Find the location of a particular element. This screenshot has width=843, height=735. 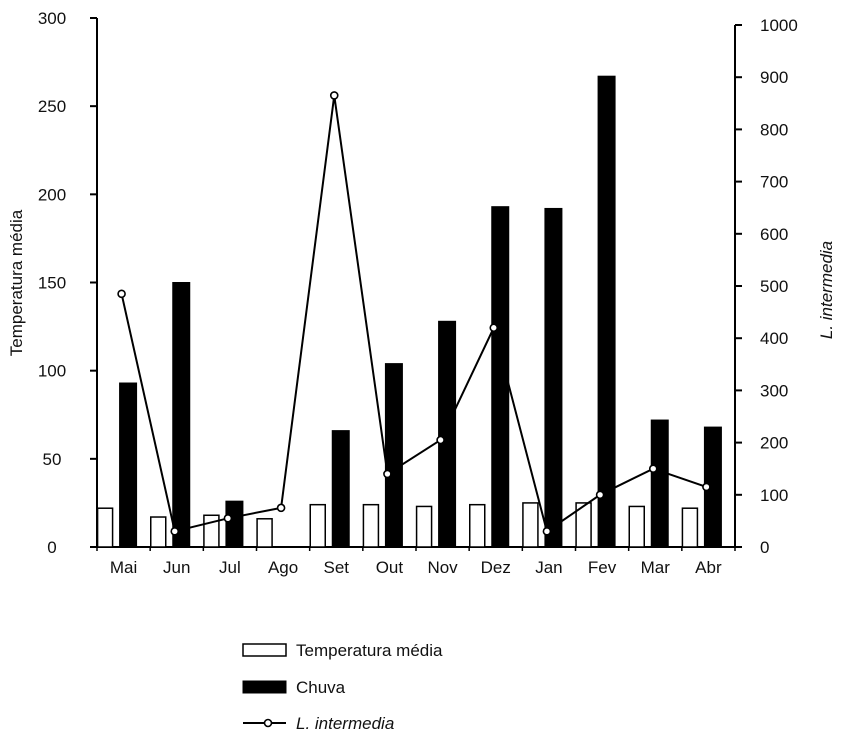

y2-axis-title: L. intermedia is located at coordinates (826, 290).